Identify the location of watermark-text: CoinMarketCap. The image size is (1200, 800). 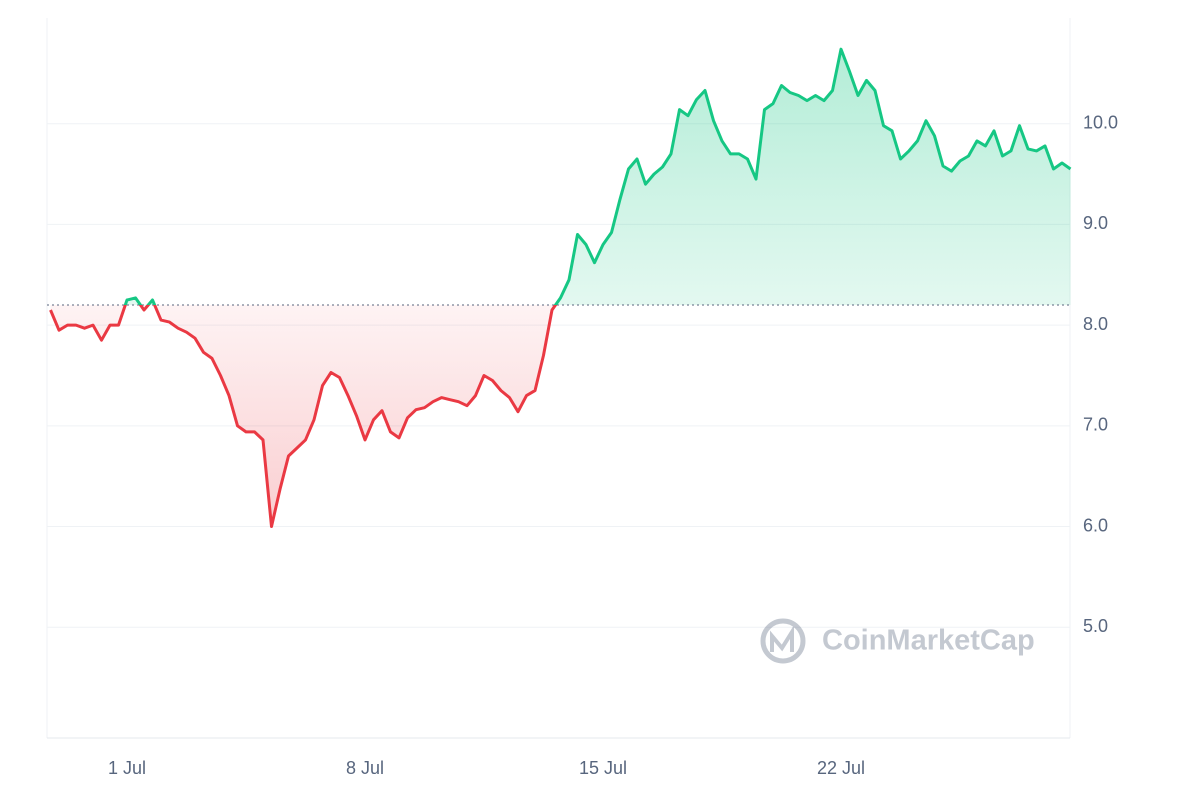
(928, 641).